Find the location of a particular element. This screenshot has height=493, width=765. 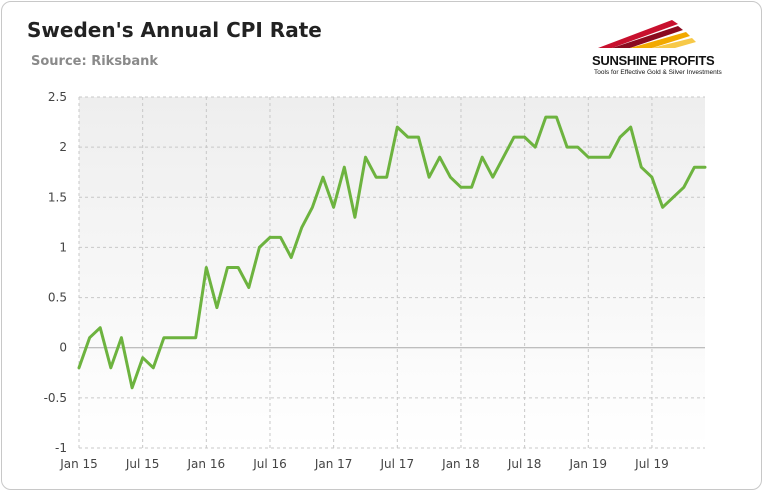

chart-title: Sweden's Annual CPI Rate is located at coordinates (174, 30).